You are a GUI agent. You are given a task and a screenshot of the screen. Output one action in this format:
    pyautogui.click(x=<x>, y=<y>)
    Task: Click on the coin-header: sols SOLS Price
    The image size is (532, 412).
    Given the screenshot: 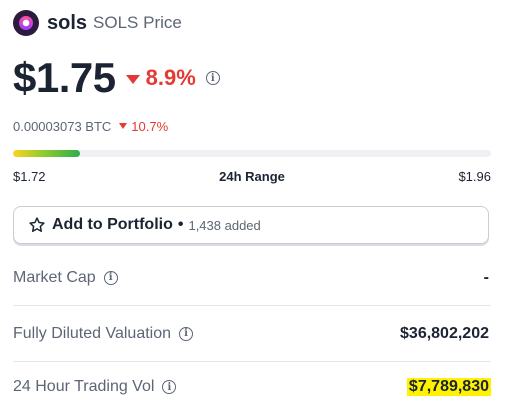 What is the action you would take?
    pyautogui.click(x=97, y=23)
    